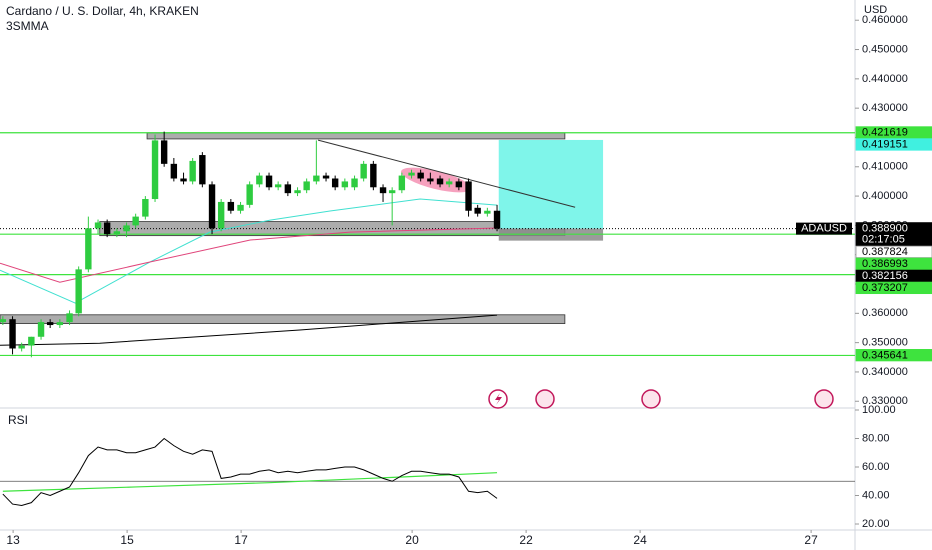  What do you see at coordinates (885, 79) in the screenshot?
I see `y-tick-label: 0.440000` at bounding box center [885, 79].